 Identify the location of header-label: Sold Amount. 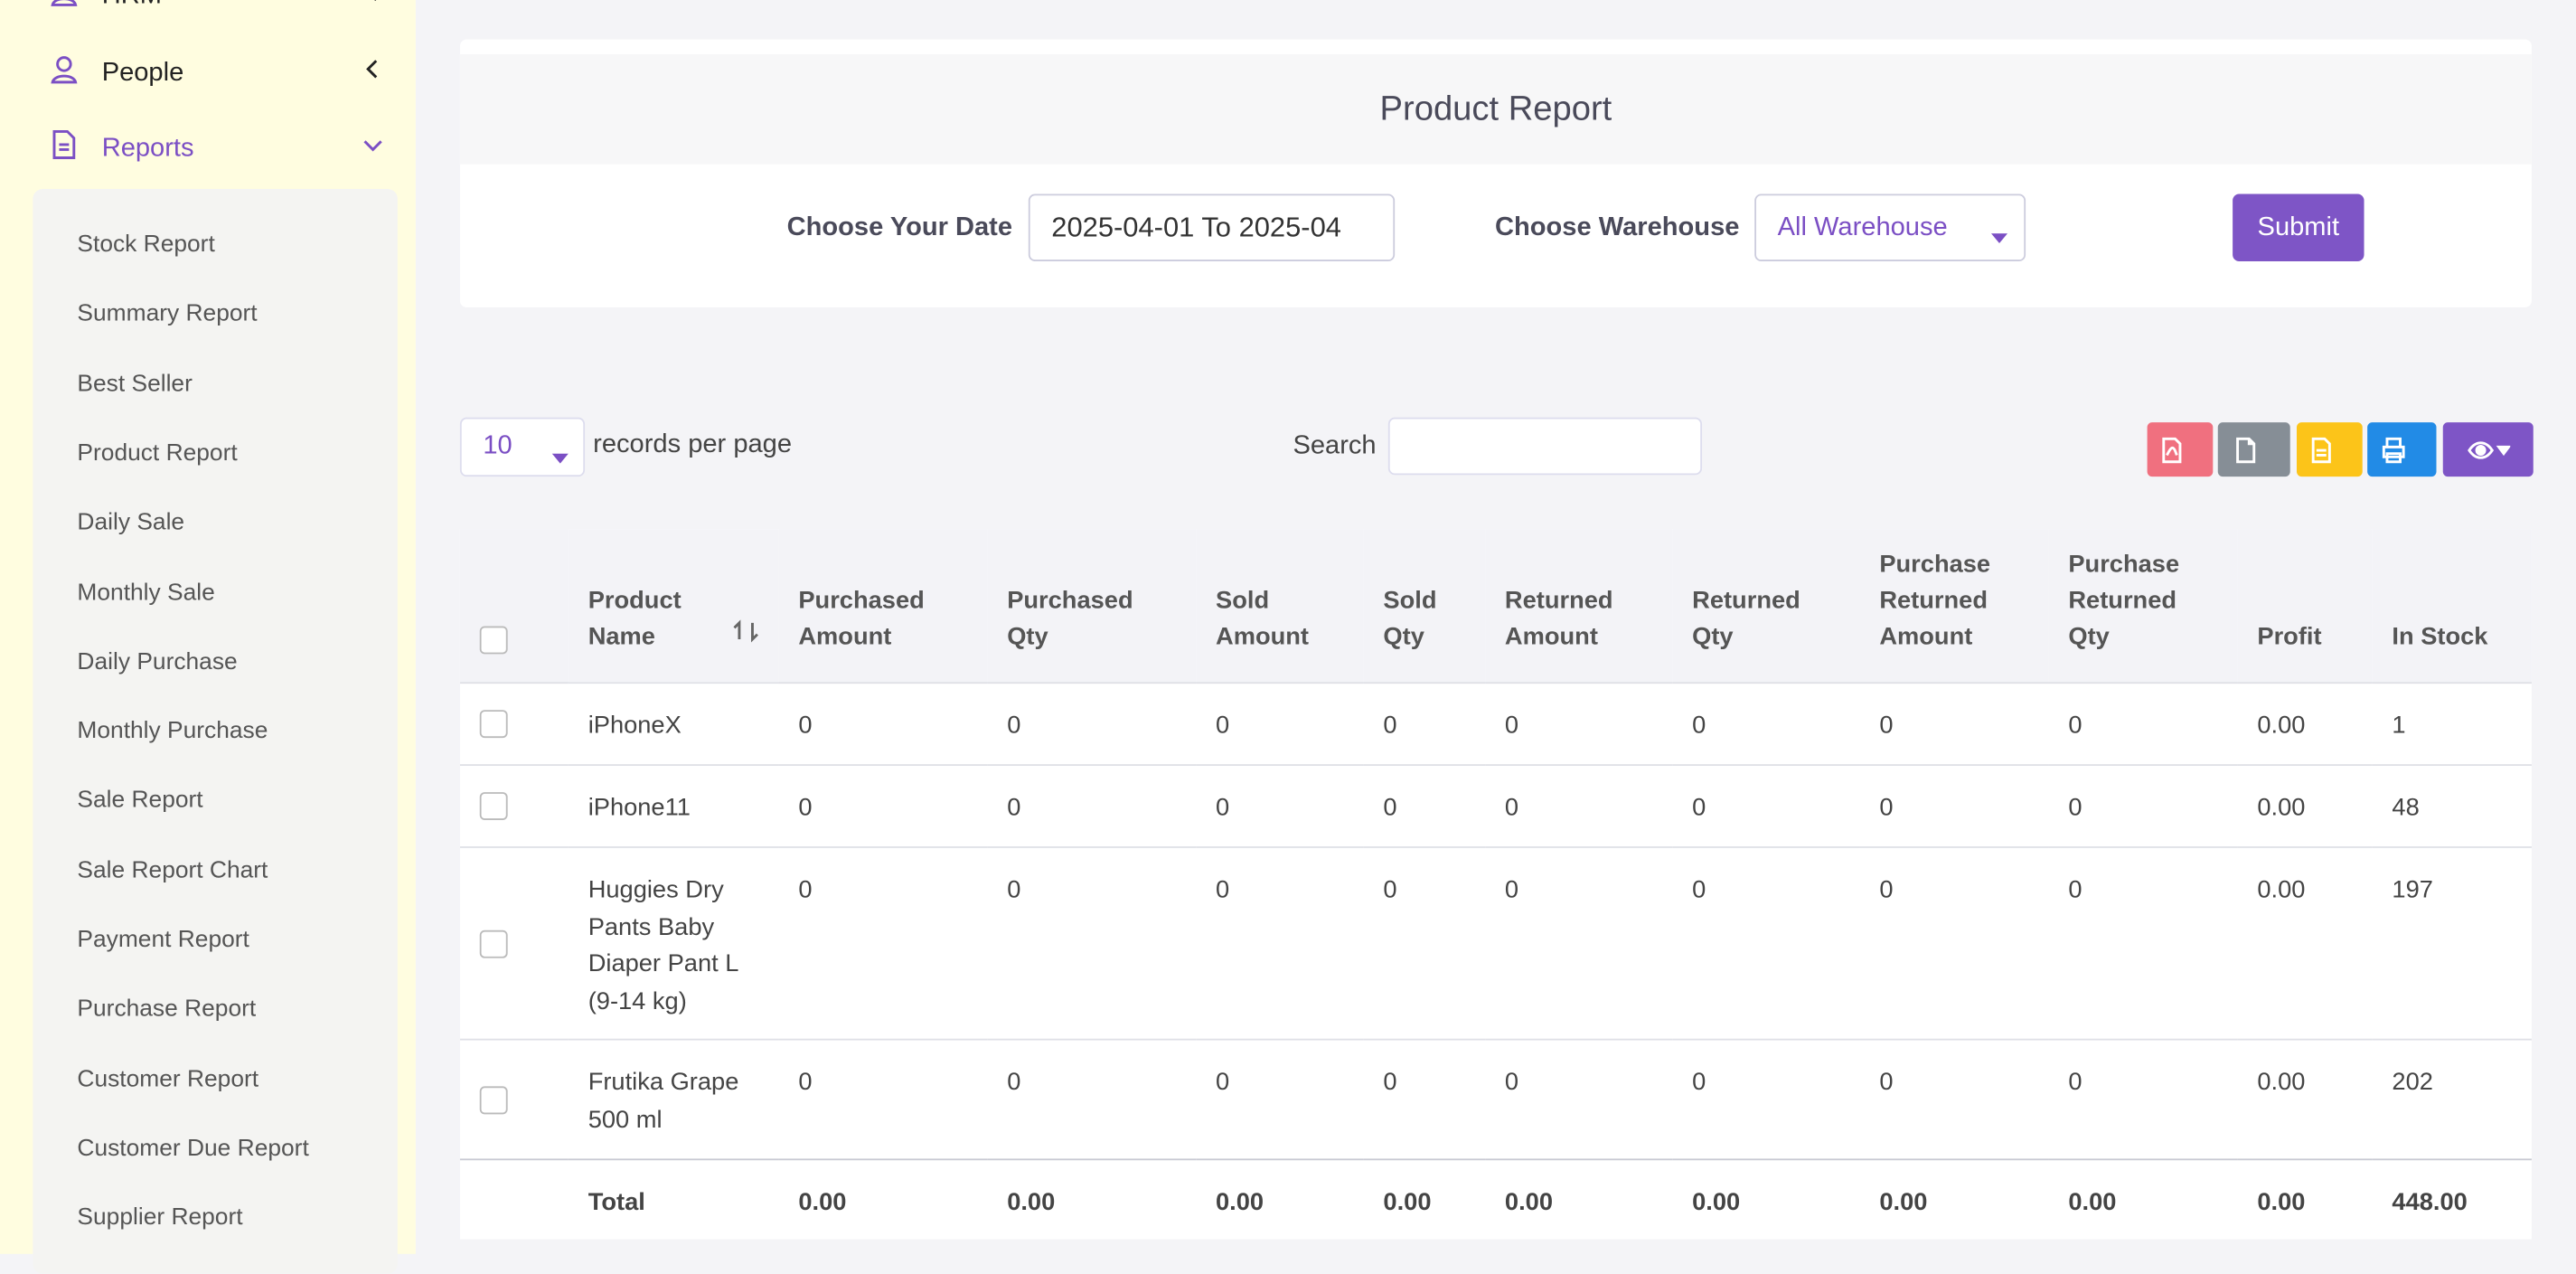
(1263, 618).